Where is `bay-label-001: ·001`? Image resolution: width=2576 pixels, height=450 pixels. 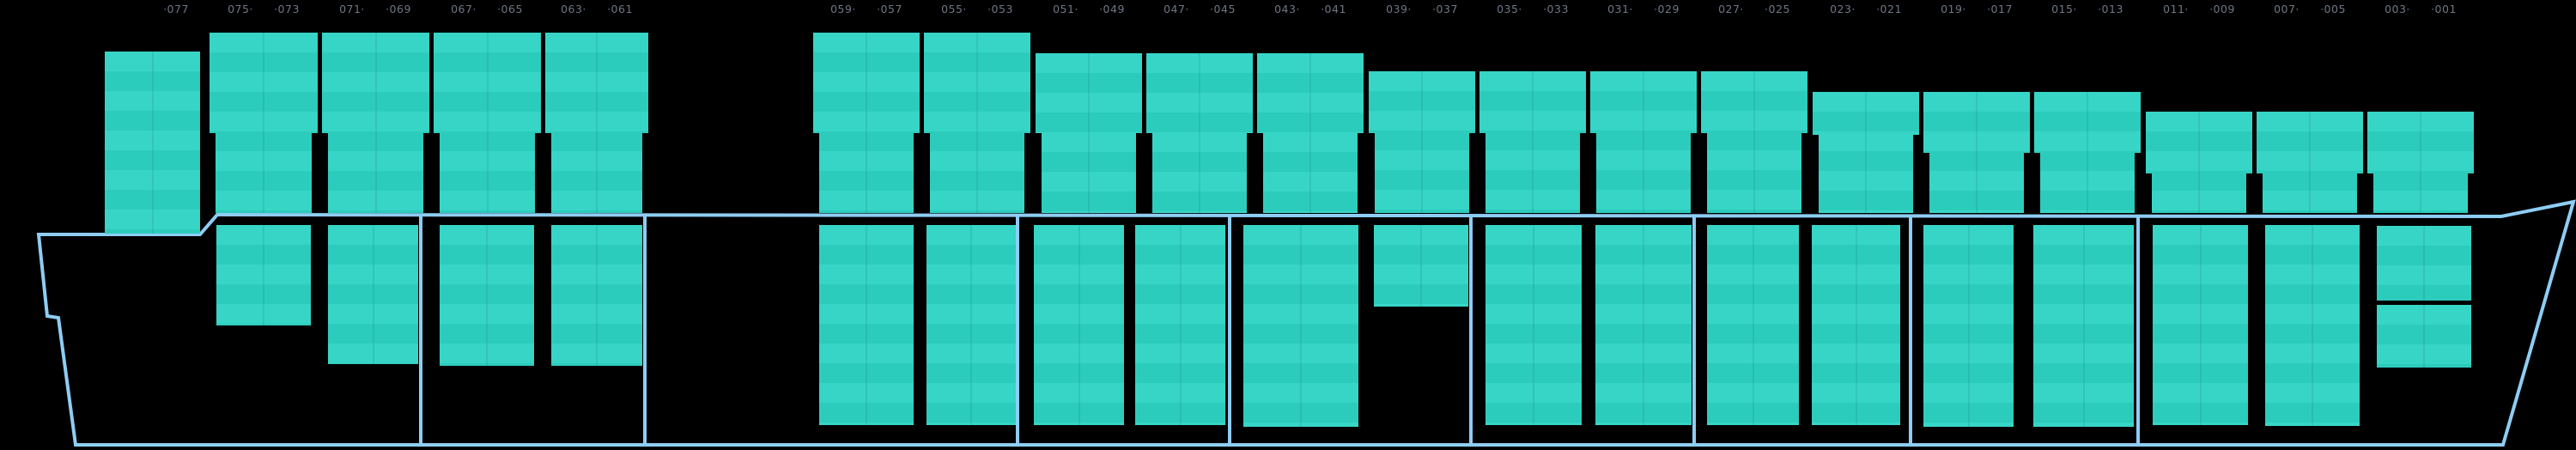
bay-label-001: ·001 is located at coordinates (2444, 9).